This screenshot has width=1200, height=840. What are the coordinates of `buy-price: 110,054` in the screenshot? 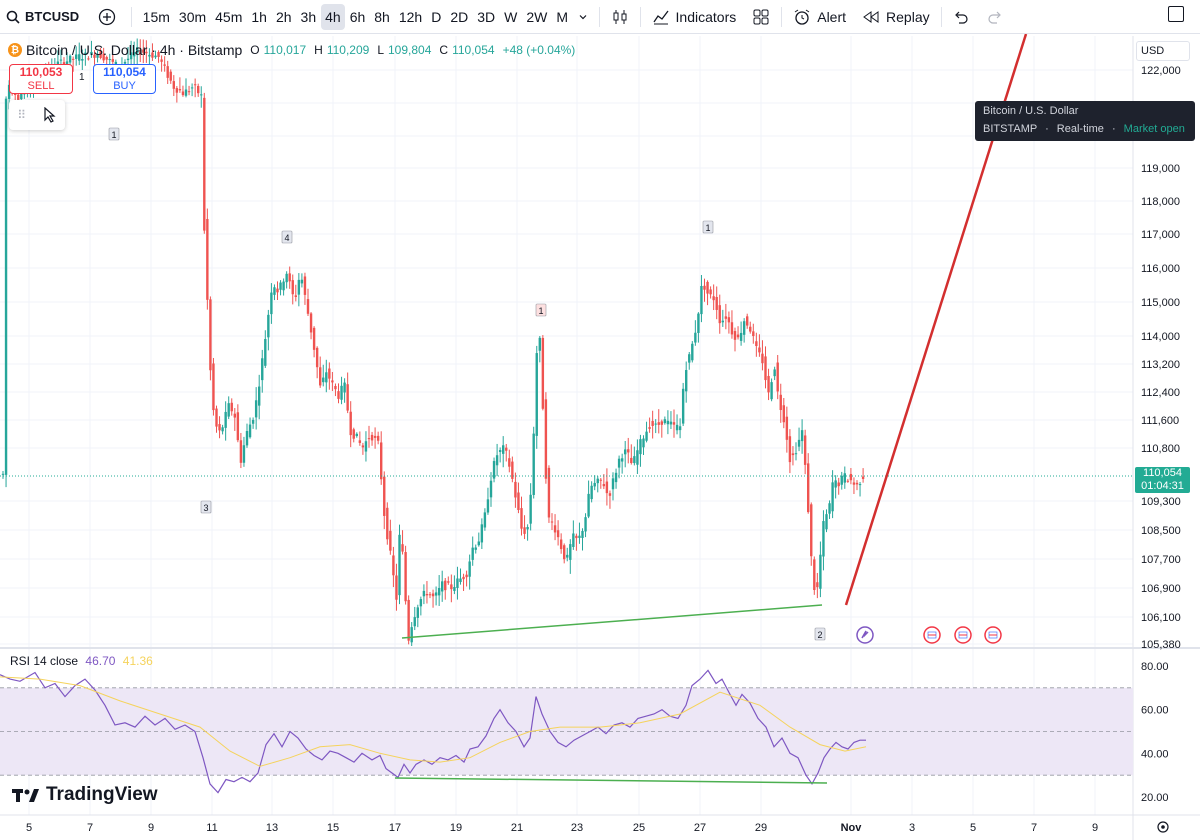 It's located at (124, 72).